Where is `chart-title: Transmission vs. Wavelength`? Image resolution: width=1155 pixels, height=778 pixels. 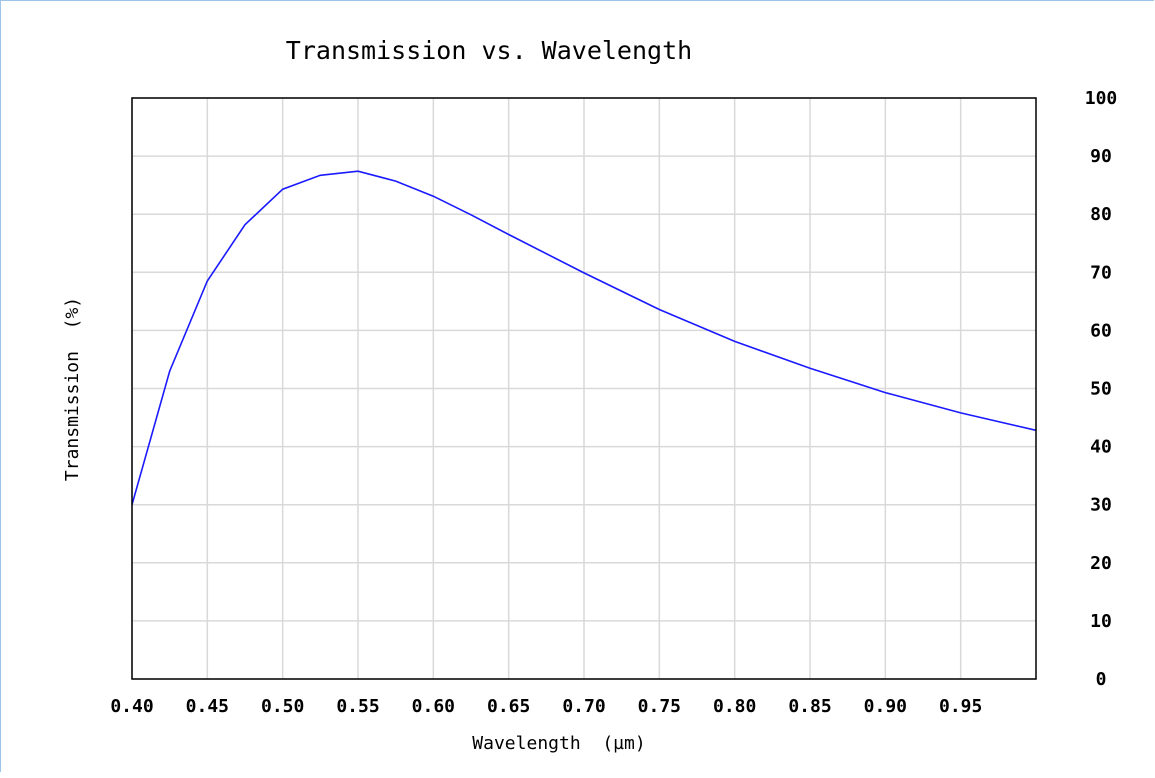
chart-title: Transmission vs. Wavelength is located at coordinates (489, 50).